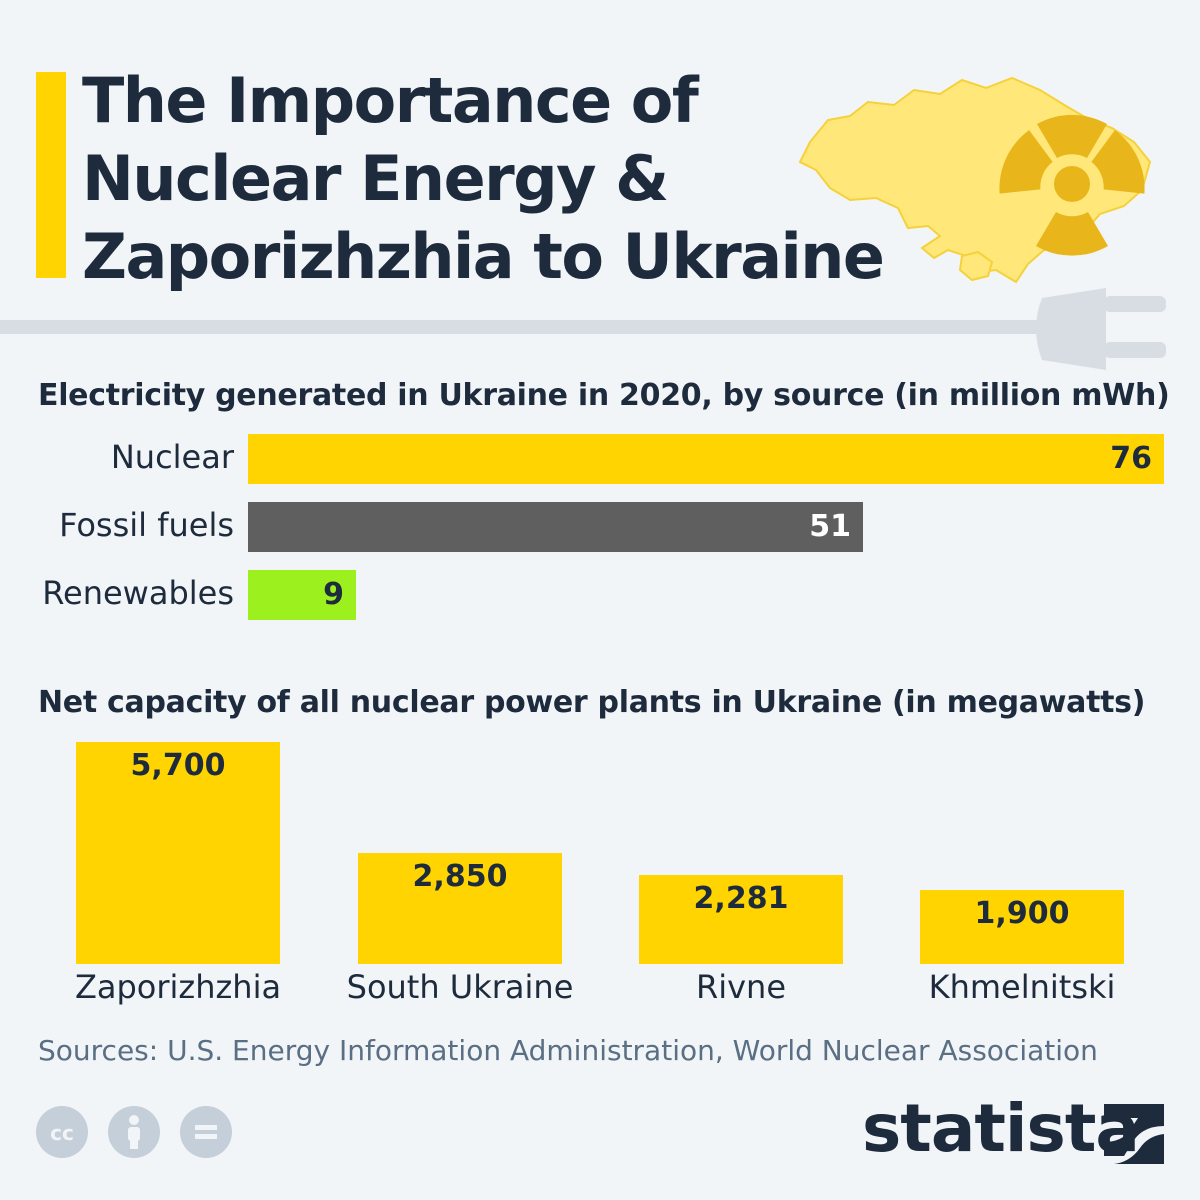 This screenshot has width=1200, height=1200. I want to click on bar-value-label: 76, so click(1131, 458).